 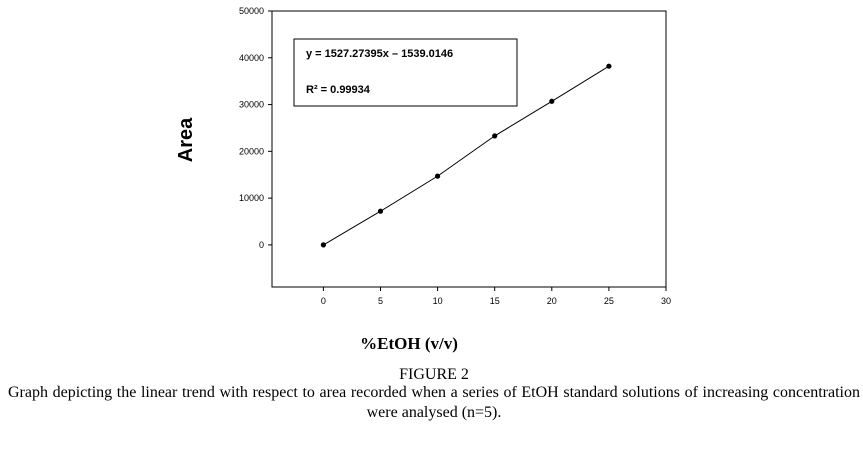 What do you see at coordinates (405, 72) in the screenshot?
I see `equation-box` at bounding box center [405, 72].